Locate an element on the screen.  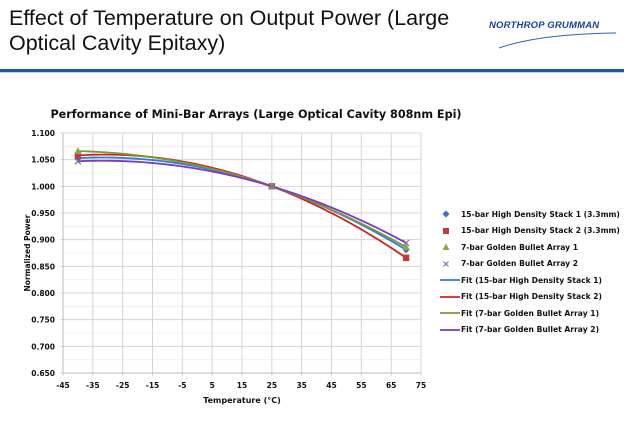
legend-item-fit-4: Fit (7-bar Golden Bullet Array 2) is located at coordinates (527, 330).